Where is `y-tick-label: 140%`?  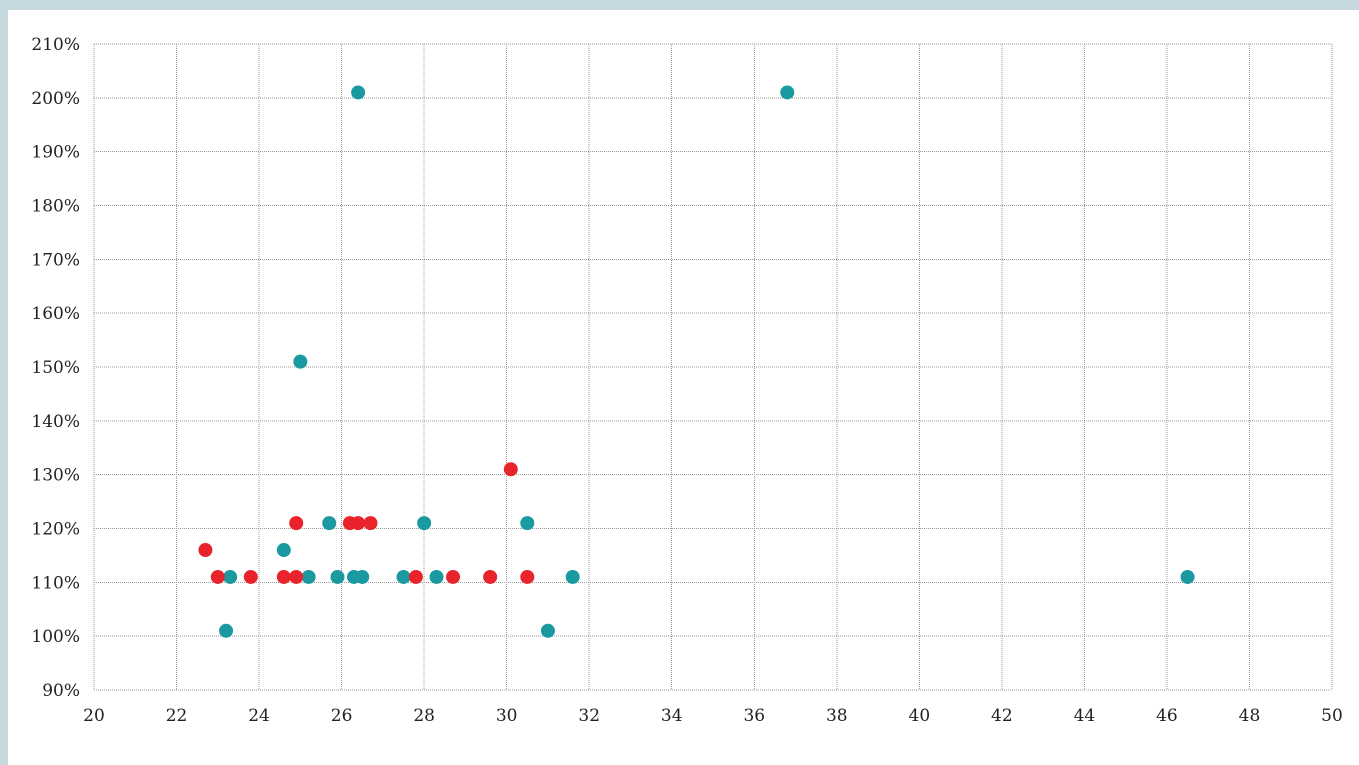 y-tick-label: 140% is located at coordinates (55, 422).